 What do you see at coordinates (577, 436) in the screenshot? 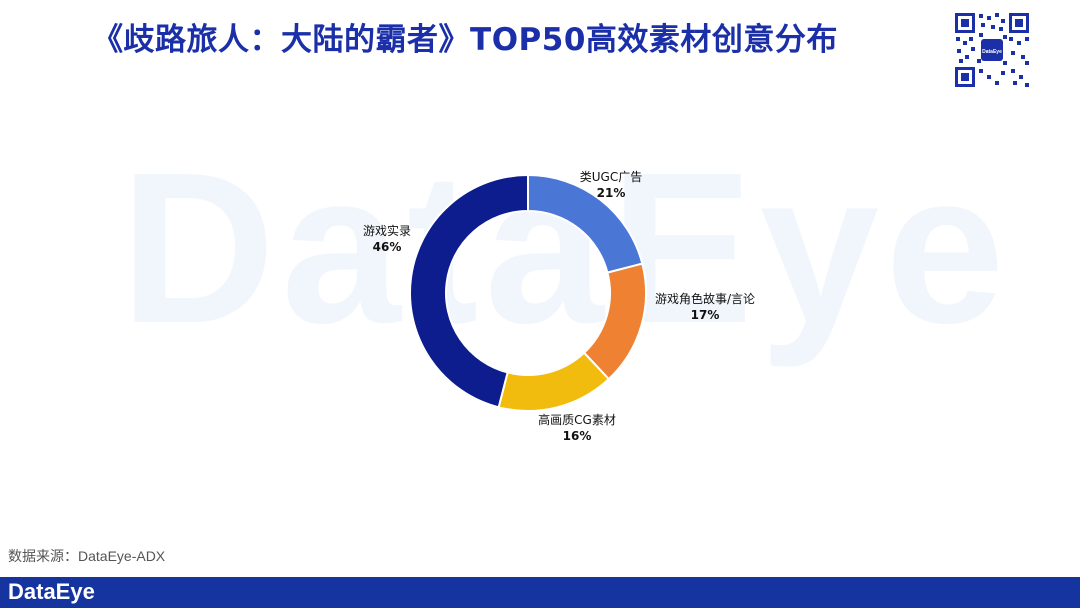
I see `slice-percent-label: 16%` at bounding box center [577, 436].